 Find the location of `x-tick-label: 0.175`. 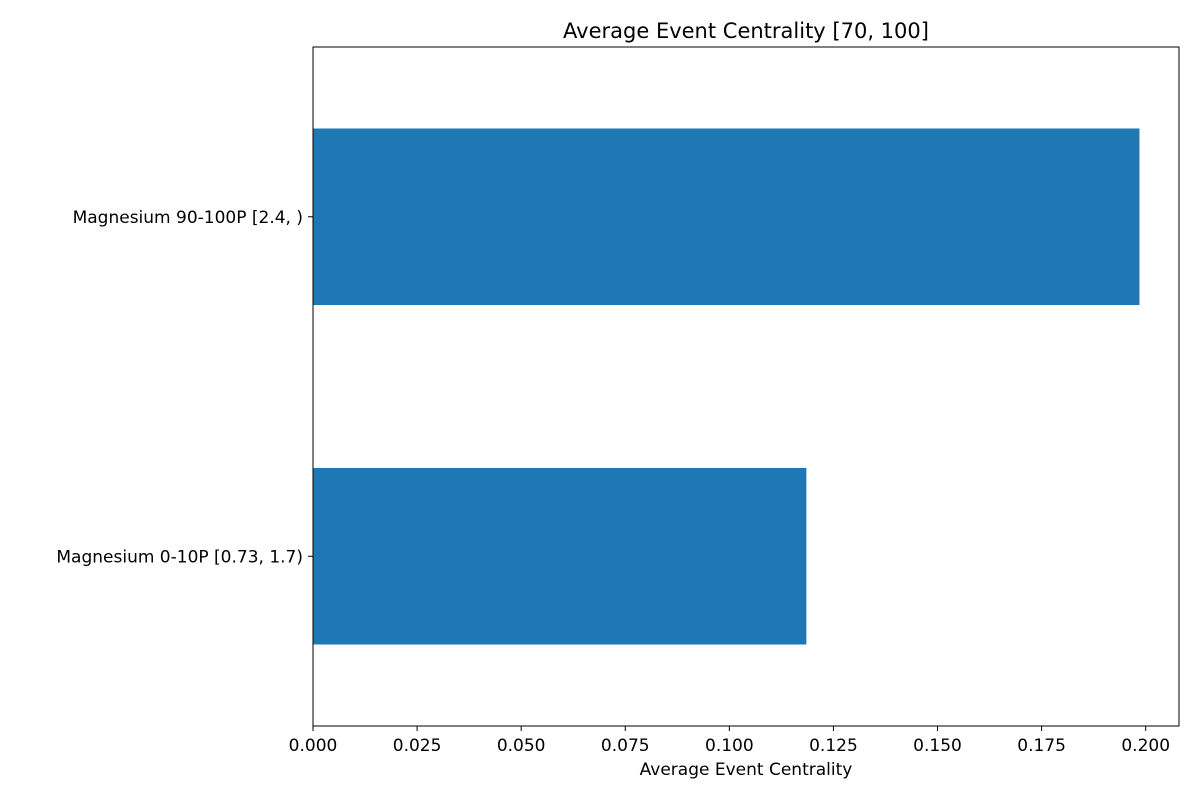

x-tick-label: 0.175 is located at coordinates (1041, 746).